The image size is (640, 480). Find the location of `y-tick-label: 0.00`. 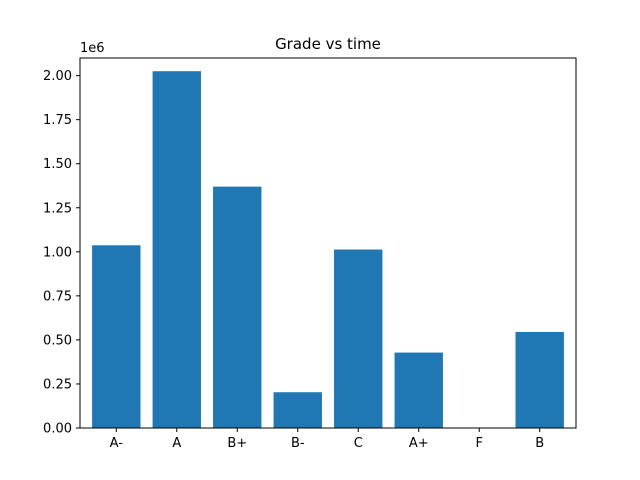

y-tick-label: 0.00 is located at coordinates (57, 429).